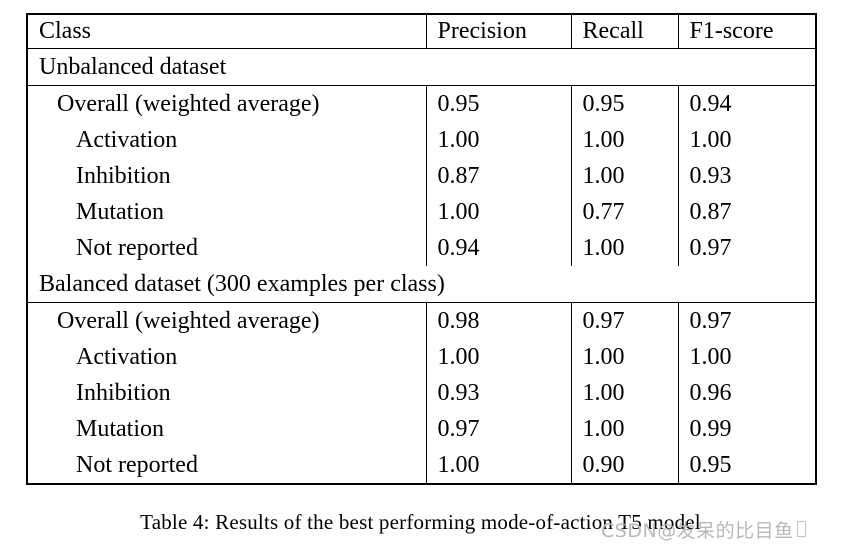 The image size is (841, 548). Describe the element at coordinates (710, 464) in the screenshot. I see `cell-f1: 0.95` at that location.